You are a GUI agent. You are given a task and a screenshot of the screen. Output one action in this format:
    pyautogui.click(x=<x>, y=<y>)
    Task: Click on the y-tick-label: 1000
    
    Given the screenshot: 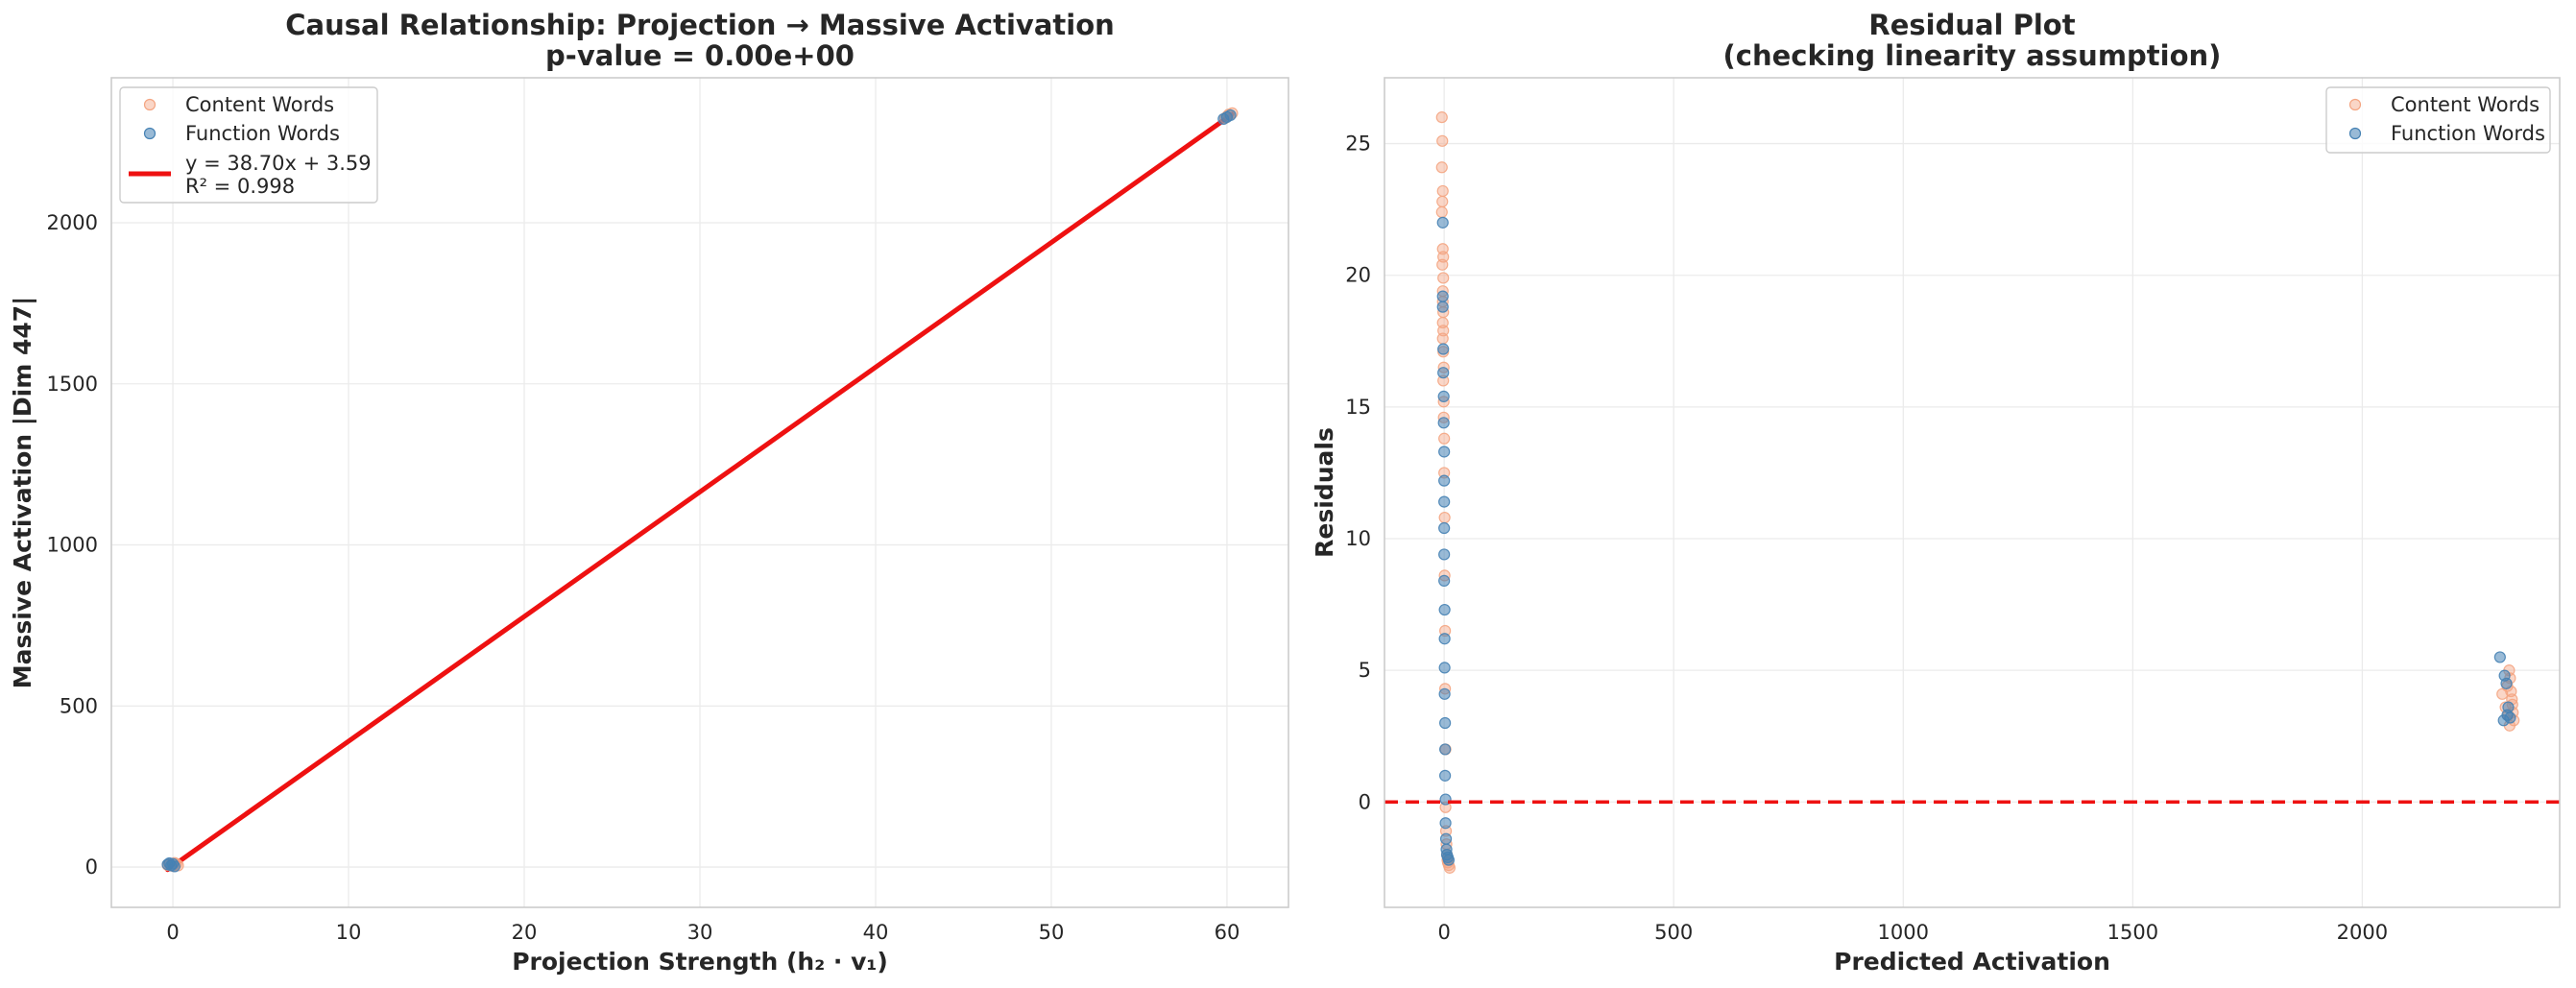 What is the action you would take?
    pyautogui.click(x=72, y=545)
    